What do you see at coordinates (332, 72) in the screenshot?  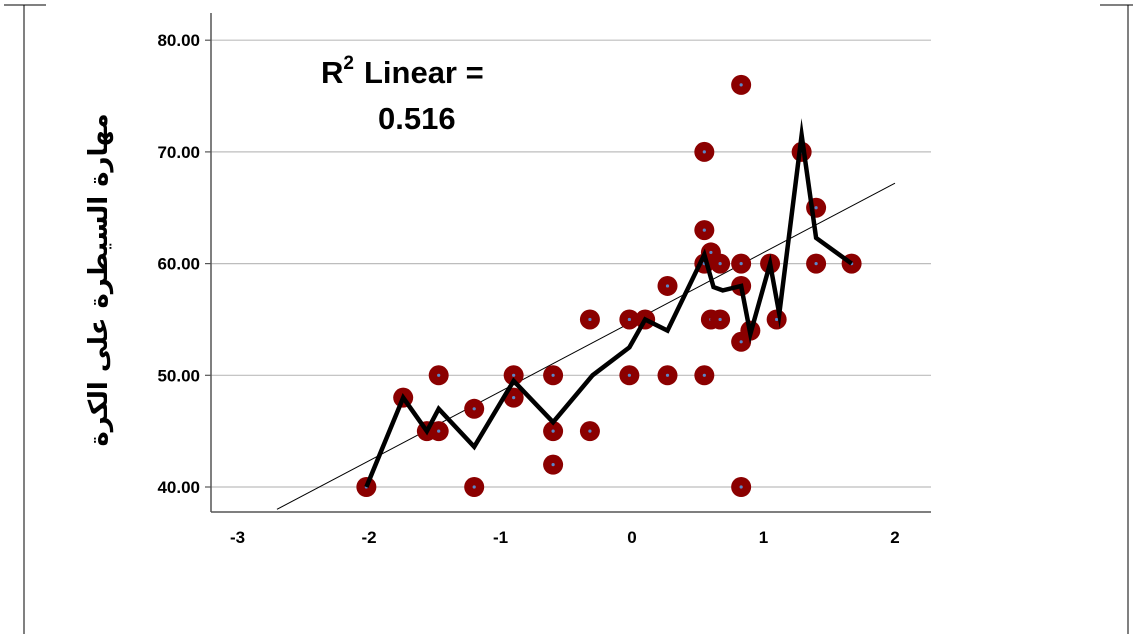 I see `r2-annotation-prefix: R` at bounding box center [332, 72].